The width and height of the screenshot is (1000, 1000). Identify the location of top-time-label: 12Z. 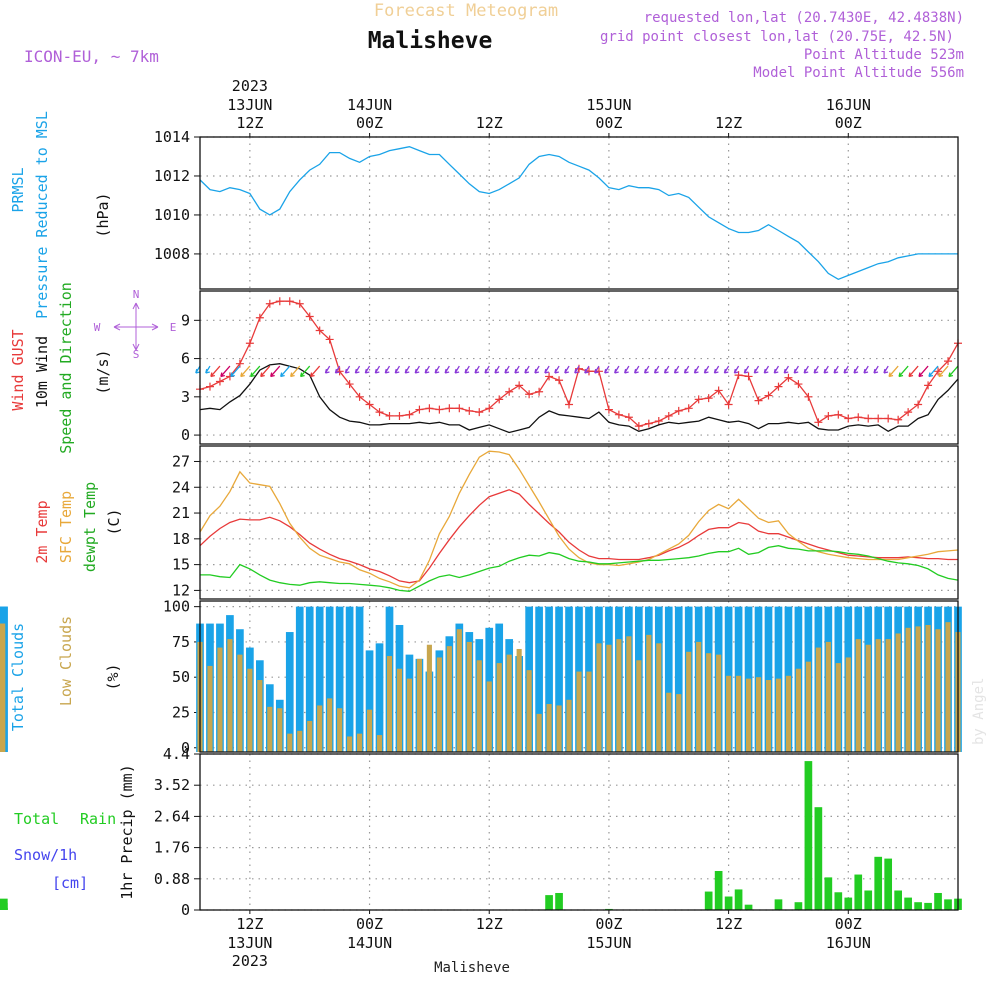
(489, 123).